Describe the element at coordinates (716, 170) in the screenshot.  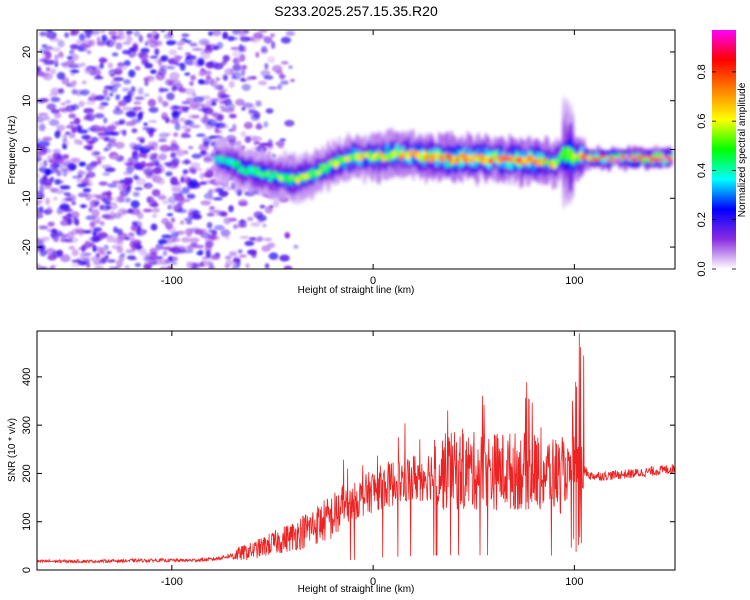
I see `colorbar-ticks: 0.0 0.2 0.4 0.6 0.8` at that location.